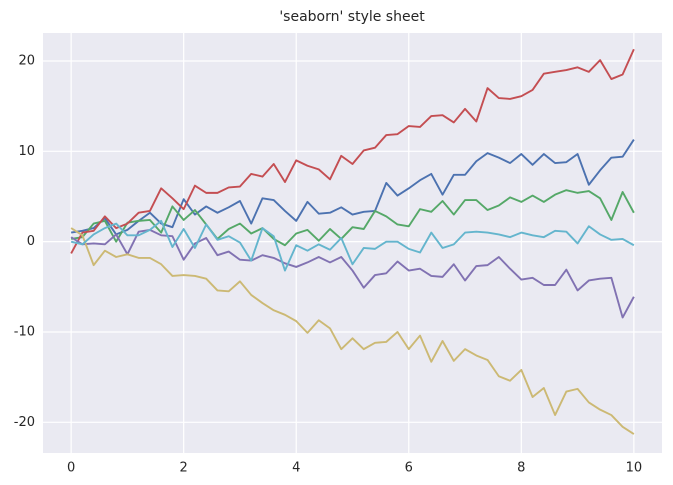 The height and width of the screenshot is (485, 673). Describe the element at coordinates (634, 468) in the screenshot. I see `x-tick-label: 10` at that location.